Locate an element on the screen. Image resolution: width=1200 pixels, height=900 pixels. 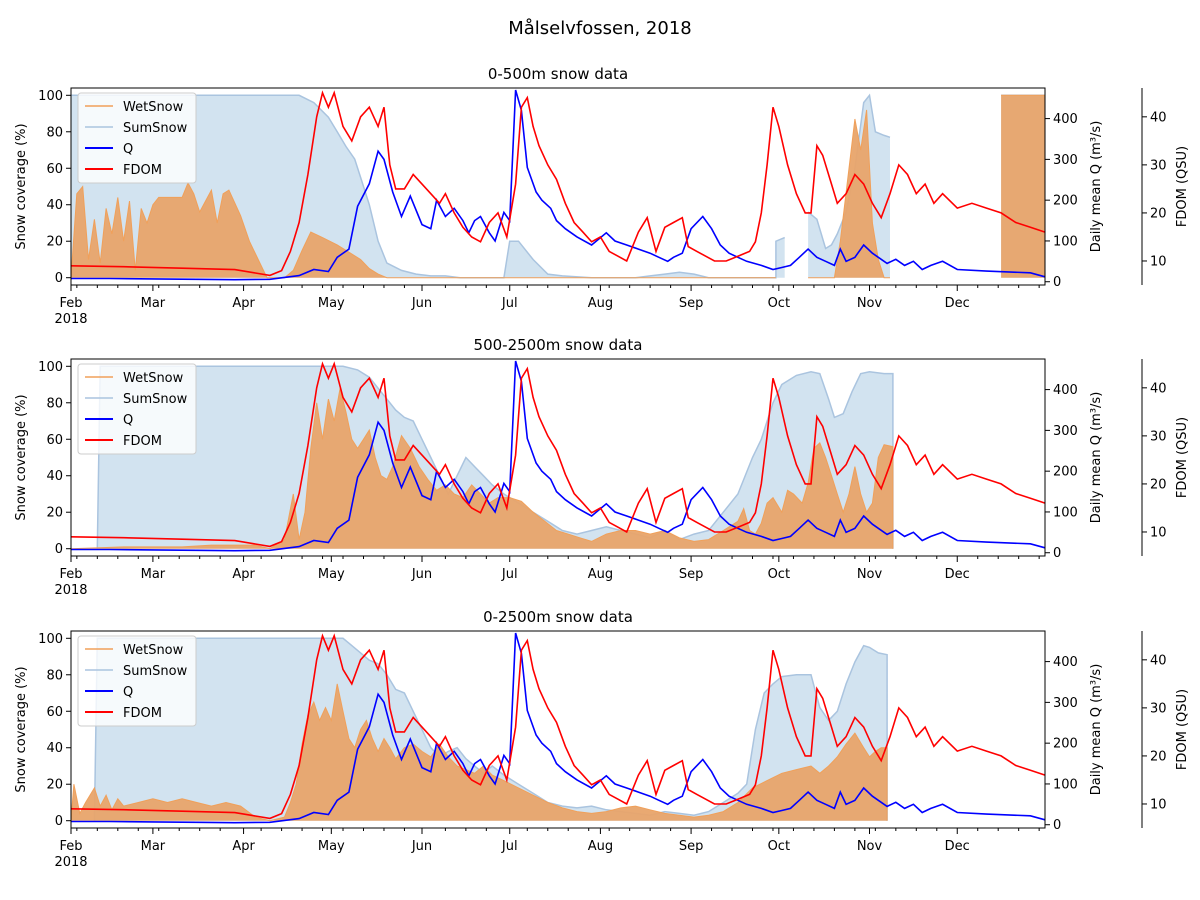
y-tick-label: 60 is located at coordinates (54, 712).